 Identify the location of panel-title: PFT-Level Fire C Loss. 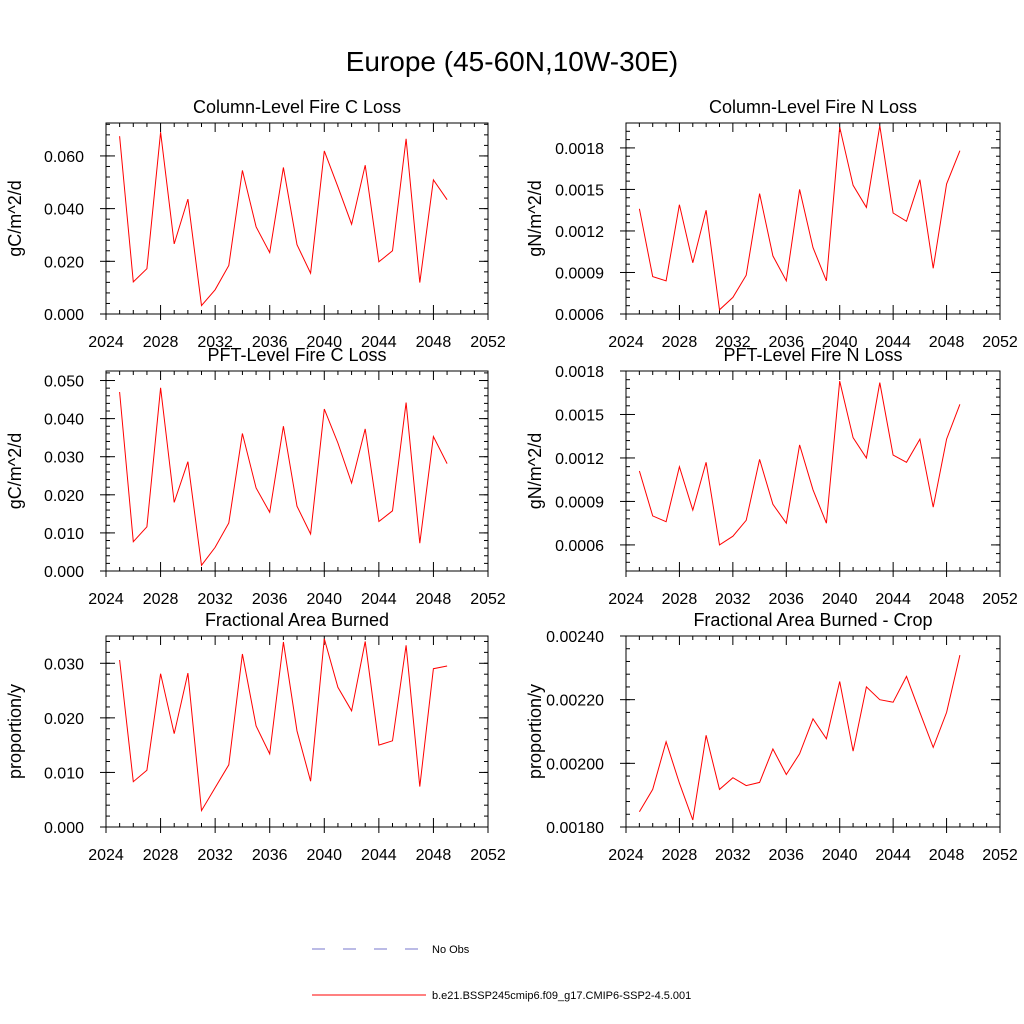
(296, 355).